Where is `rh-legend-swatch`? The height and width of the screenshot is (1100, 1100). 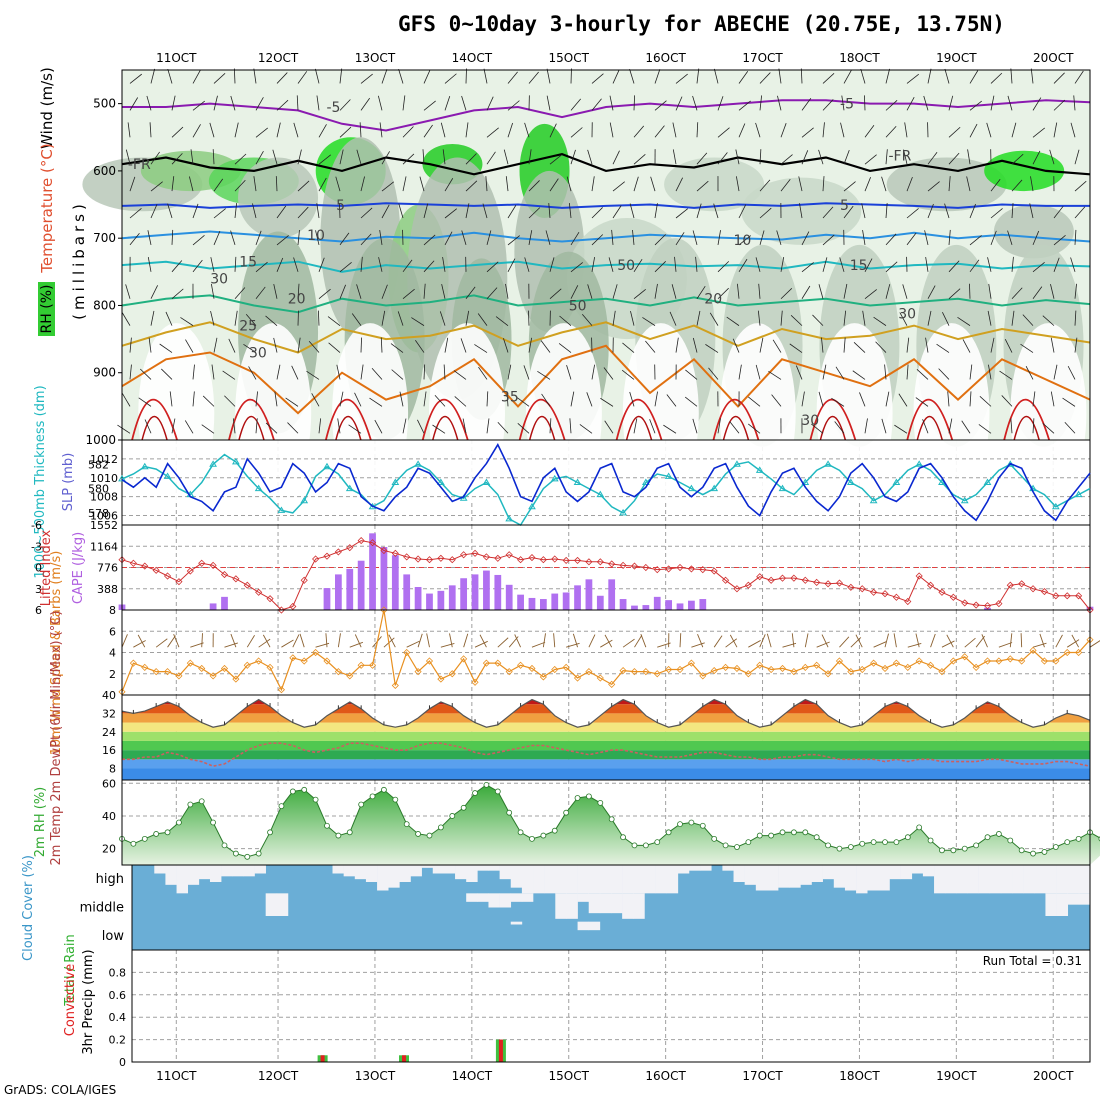 rh-legend-swatch is located at coordinates (46, 309).